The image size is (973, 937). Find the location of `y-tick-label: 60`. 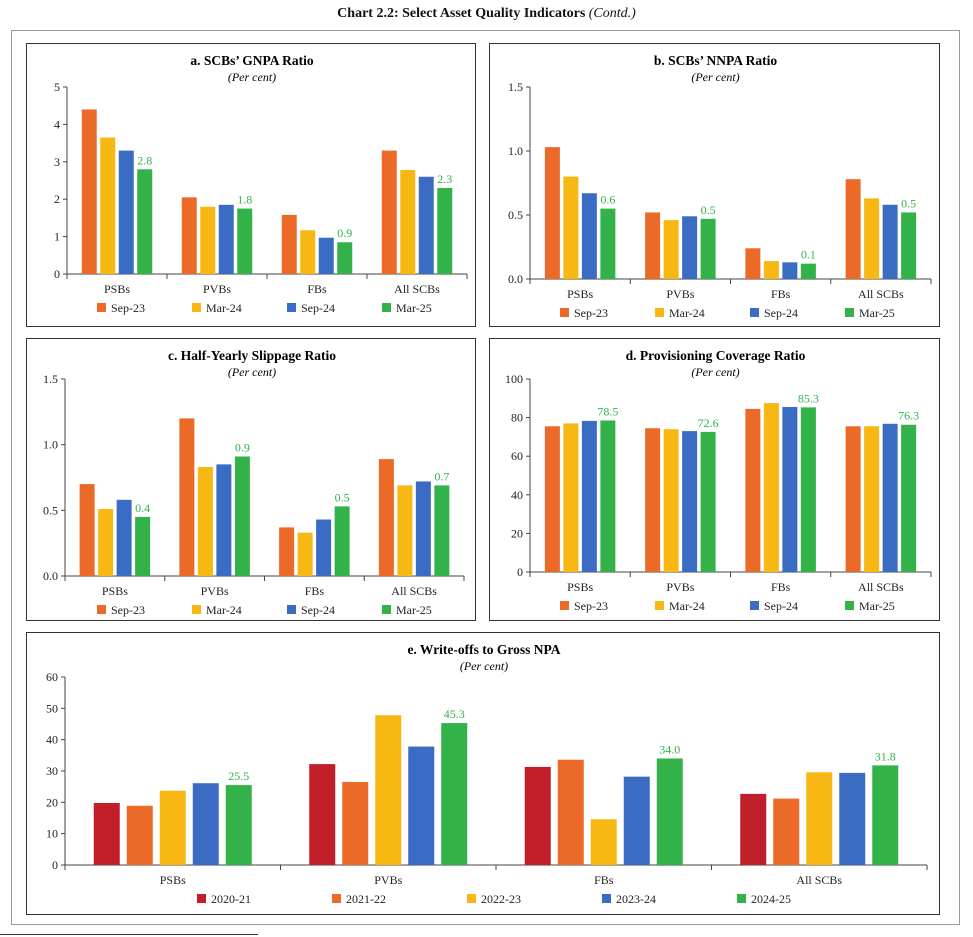

y-tick-label: 60 is located at coordinates (52, 677).